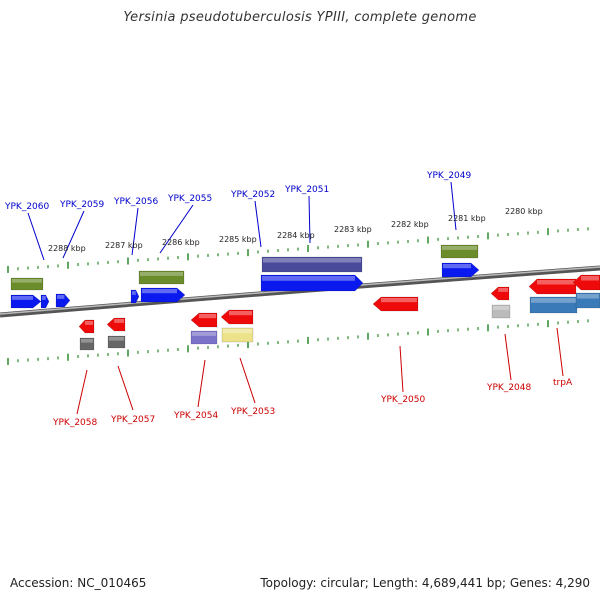 This screenshot has height=600, width=600. What do you see at coordinates (27, 207) in the screenshot?
I see `gene-label-forward: YPK_2060` at bounding box center [27, 207].